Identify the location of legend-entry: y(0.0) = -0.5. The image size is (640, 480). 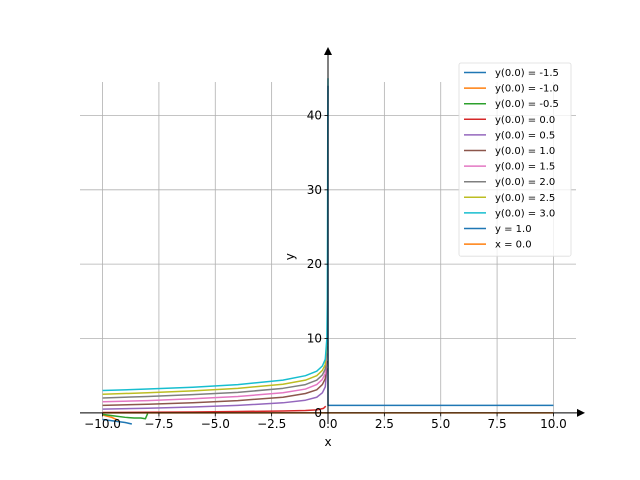
(527, 104).